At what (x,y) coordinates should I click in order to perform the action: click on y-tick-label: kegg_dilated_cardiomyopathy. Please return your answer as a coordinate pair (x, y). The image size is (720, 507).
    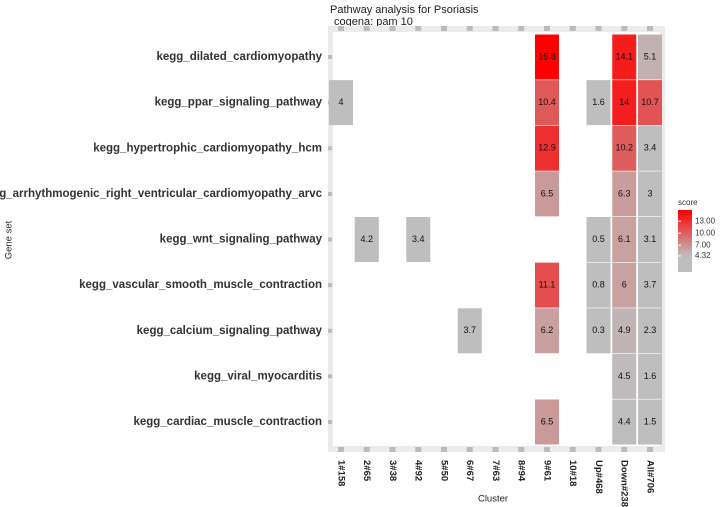
    Looking at the image, I should click on (239, 57).